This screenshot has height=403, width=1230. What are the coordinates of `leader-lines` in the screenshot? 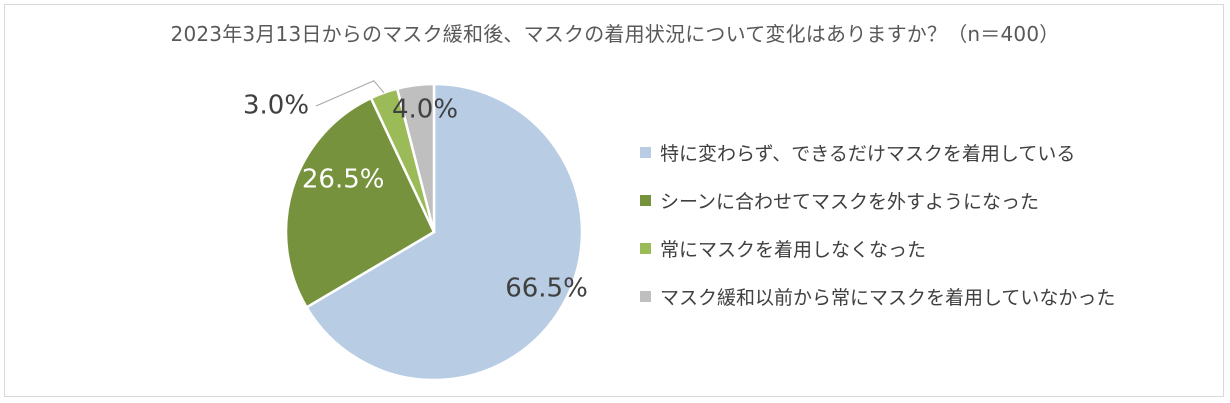 It's located at (350, 93).